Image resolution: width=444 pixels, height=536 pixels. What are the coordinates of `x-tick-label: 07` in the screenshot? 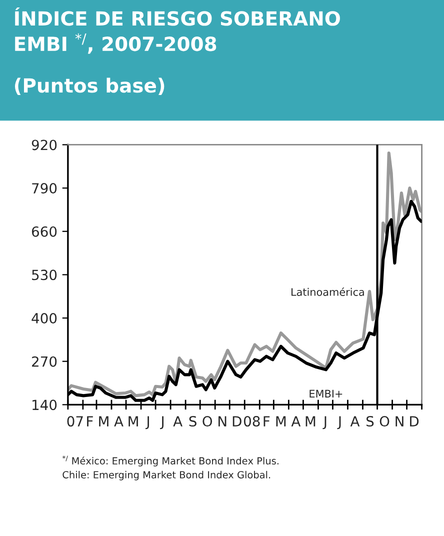 It's located at (75, 421).